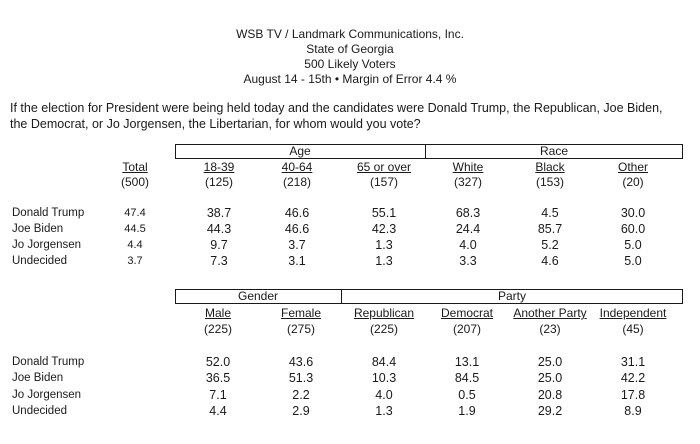  What do you see at coordinates (633, 313) in the screenshot?
I see `column-header: Independent` at bounding box center [633, 313].